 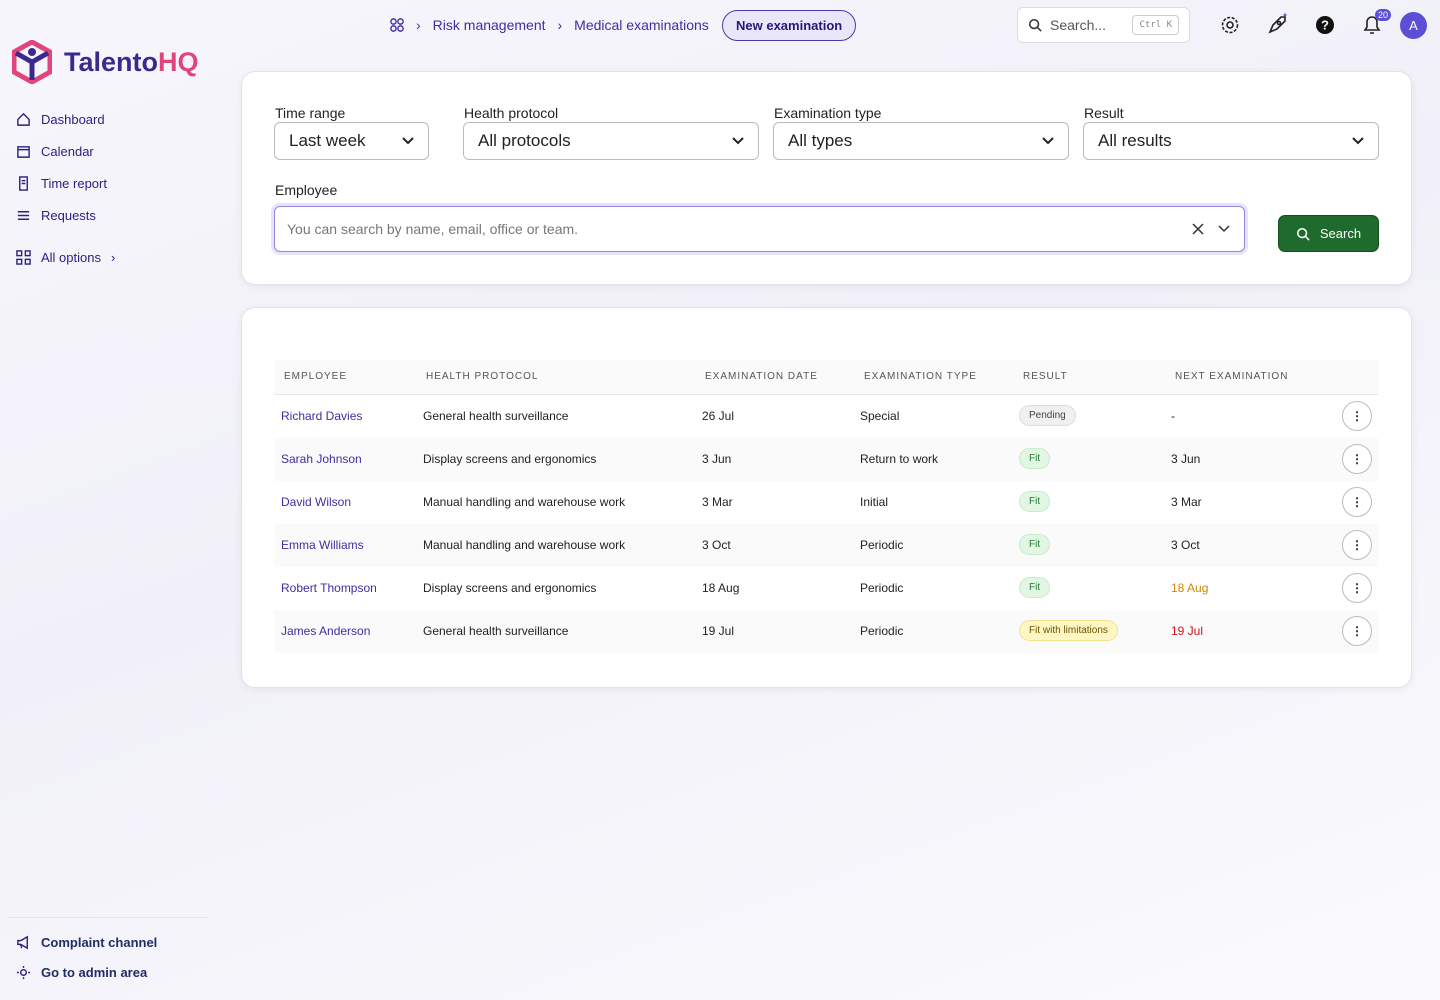 What do you see at coordinates (1045, 376) in the screenshot?
I see `column-header: RESULT` at bounding box center [1045, 376].